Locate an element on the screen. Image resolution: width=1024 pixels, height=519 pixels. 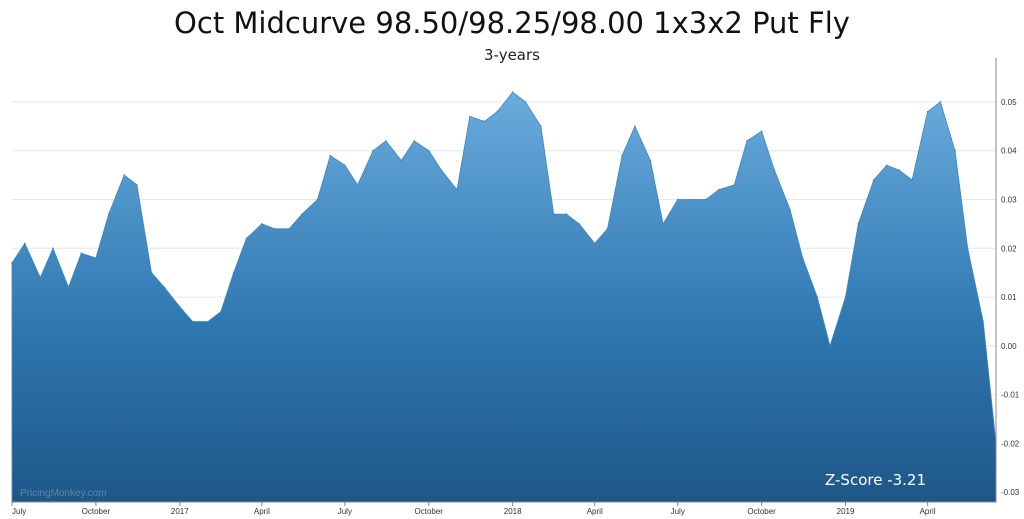
y-axis-ticks: 0.05 0.04 0.03 0.02 0.01 0.00 -0.01 -0.02 -0.03 is located at coordinates (1010, 297).